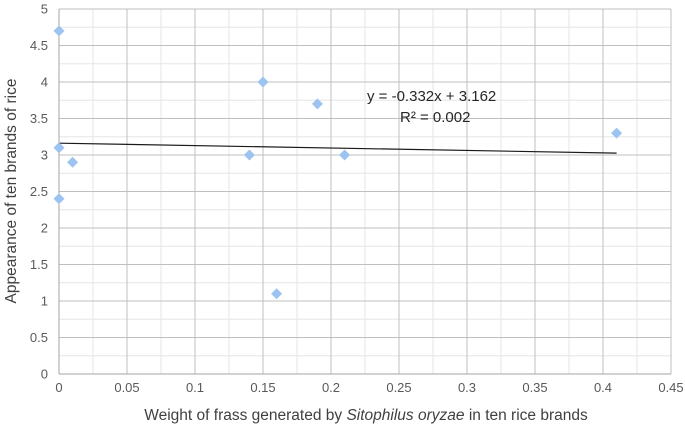 The height and width of the screenshot is (431, 685). What do you see at coordinates (398, 387) in the screenshot?
I see `x-tick-label: 0.25` at bounding box center [398, 387].